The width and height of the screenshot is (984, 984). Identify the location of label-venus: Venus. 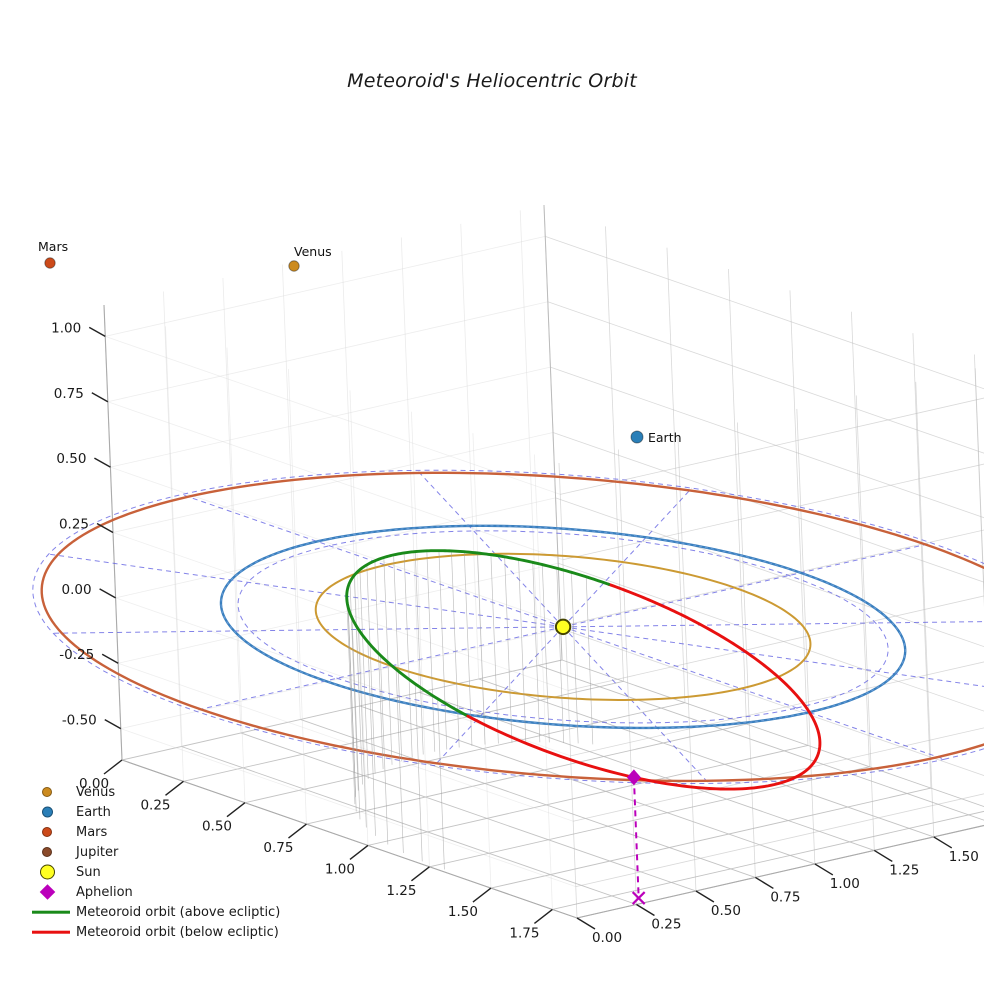
(313, 251).